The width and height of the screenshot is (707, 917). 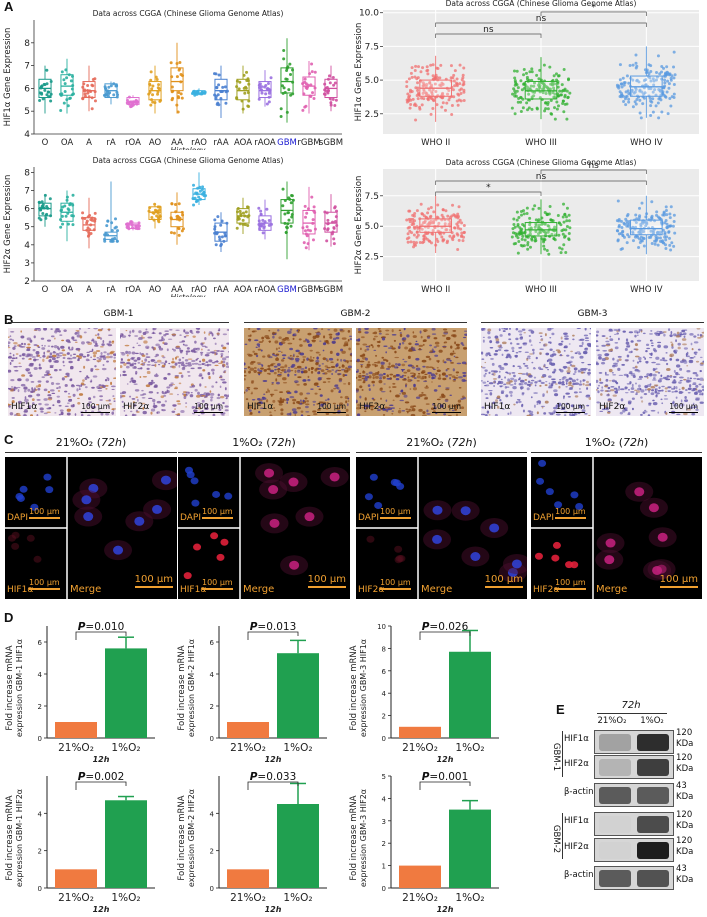 I want to click on x-tick-label: 1%O₂, so click(x=297, y=748).